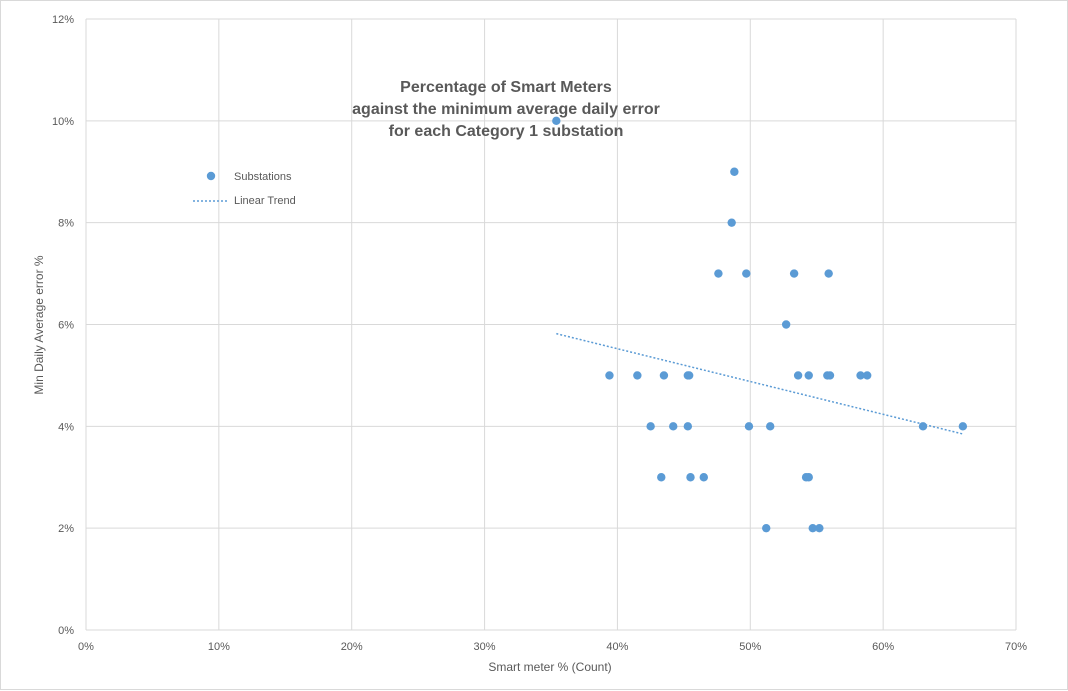 The image size is (1068, 691). What do you see at coordinates (552, 647) in the screenshot?
I see `x-axis-ticks: 0% 10% 20% 30% 40% 50% 60% 70%` at bounding box center [552, 647].